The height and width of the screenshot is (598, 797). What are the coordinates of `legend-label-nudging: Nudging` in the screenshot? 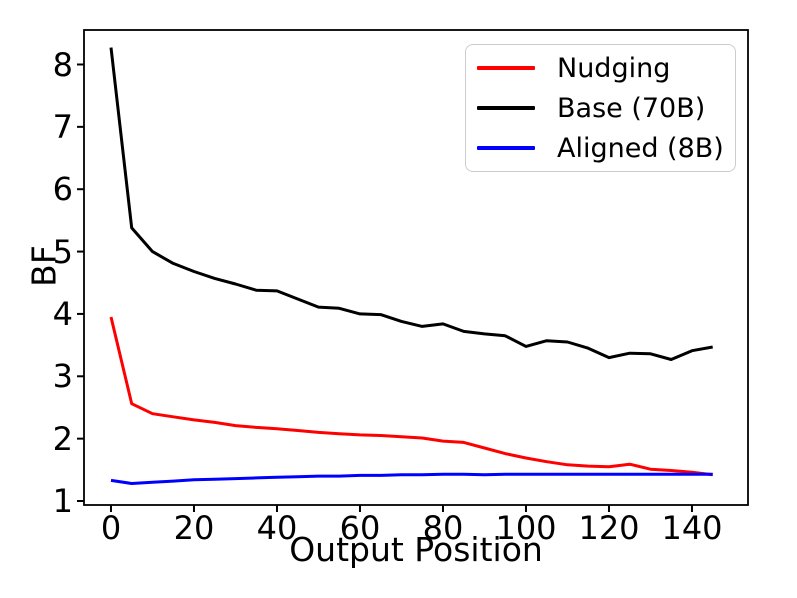 It's located at (614, 68).